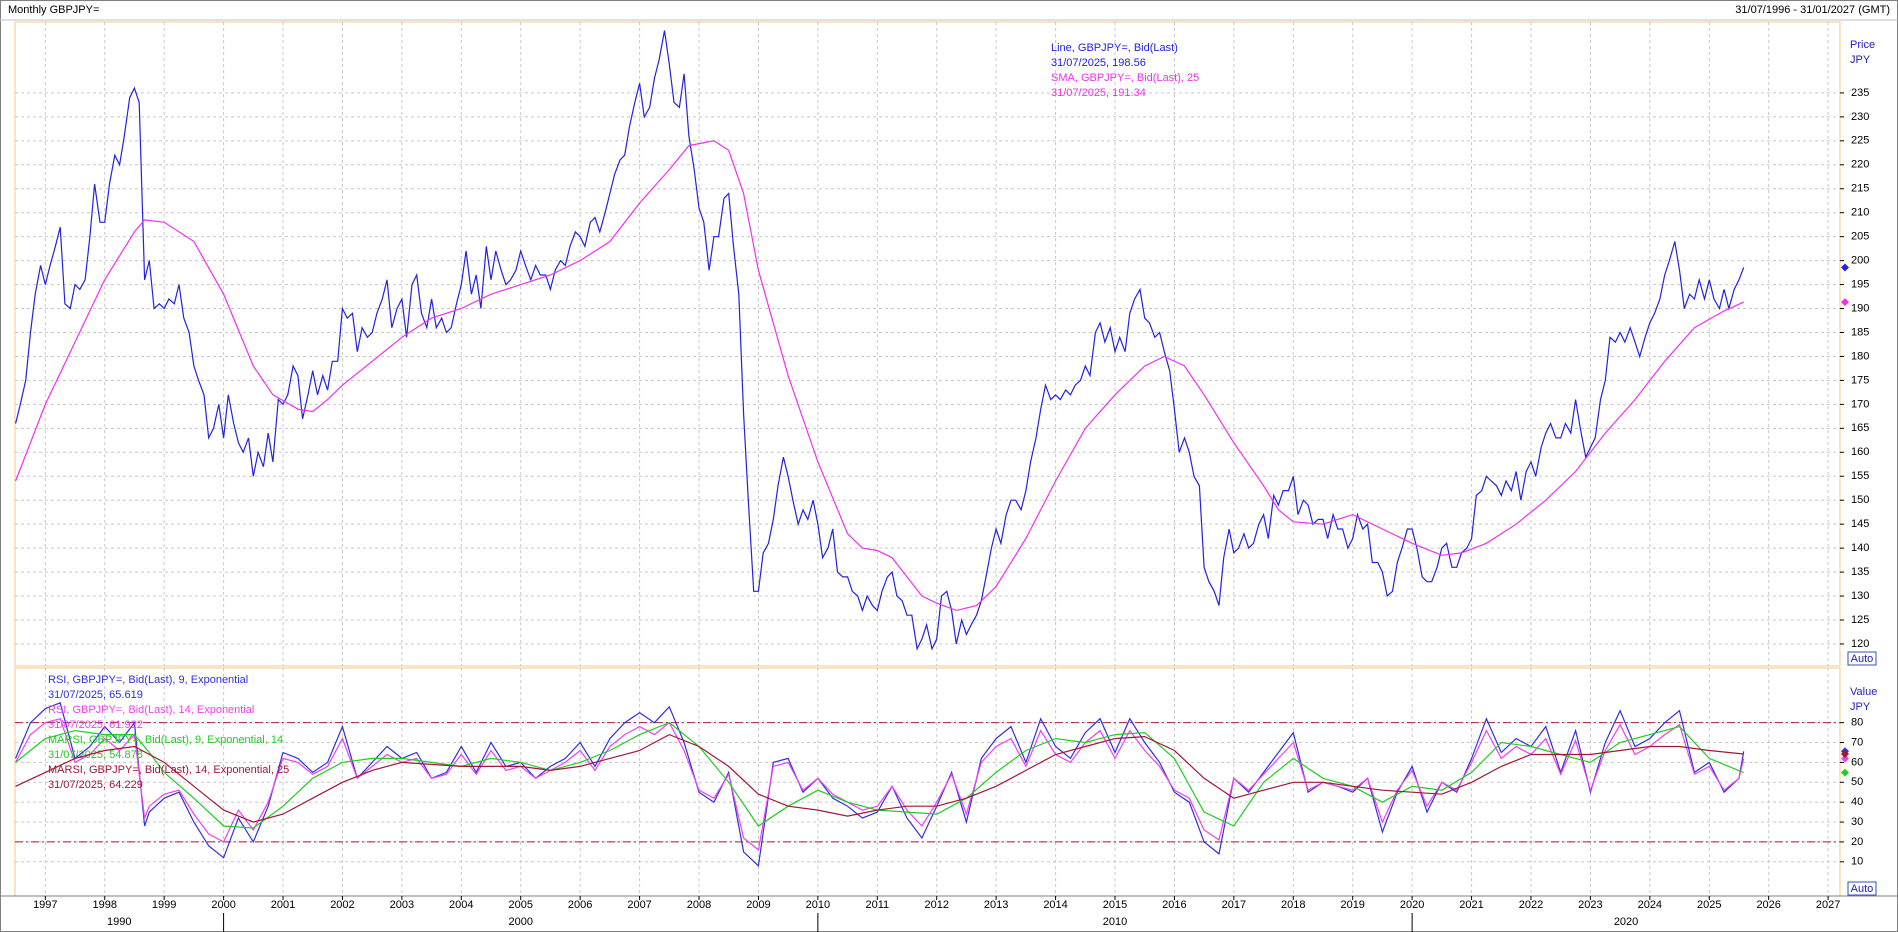  Describe the element at coordinates (1860, 452) in the screenshot. I see `y-tick-label: 160` at that location.